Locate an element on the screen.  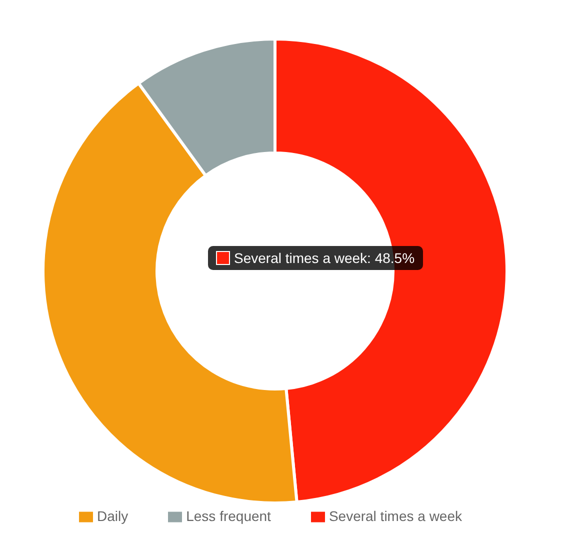
legend-label: Less frequent is located at coordinates (228, 516).